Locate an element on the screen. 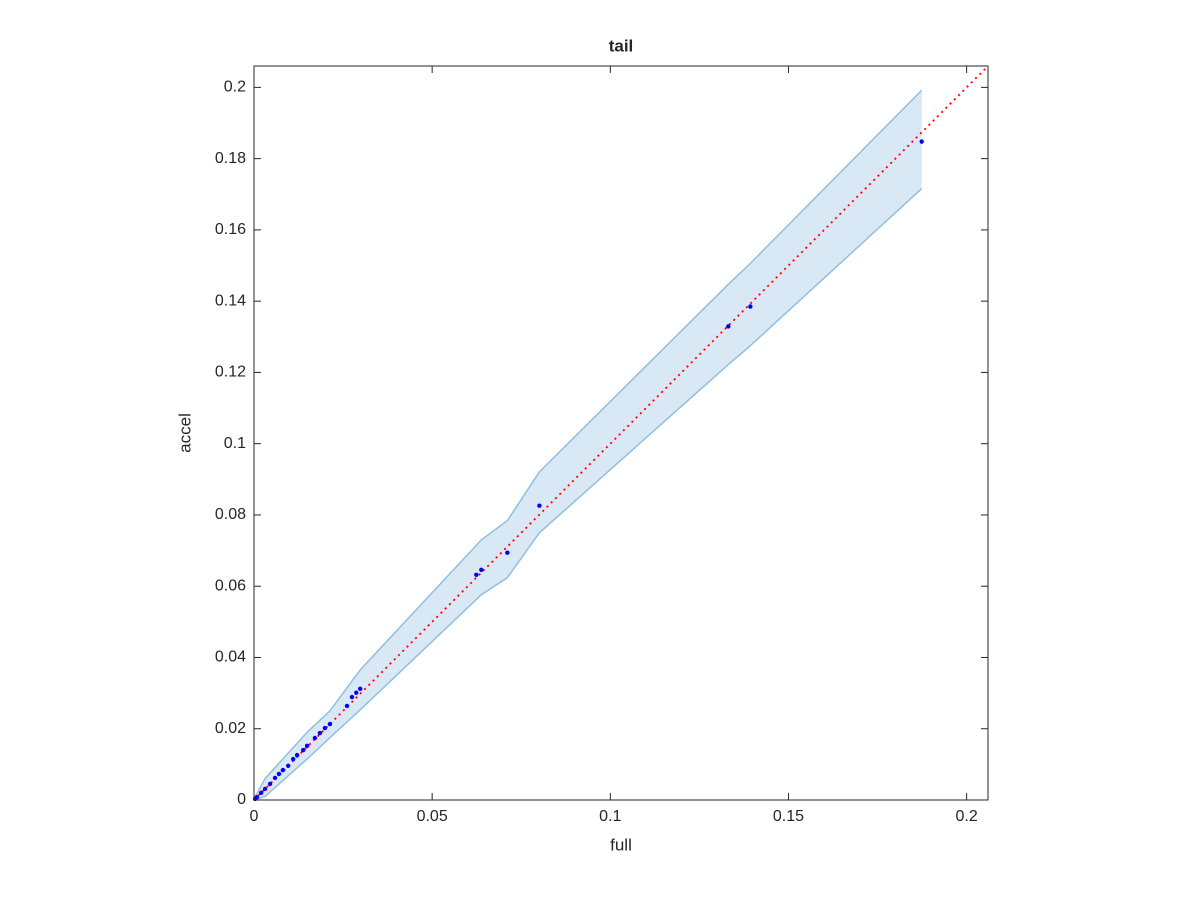  x-tick-label: 0.1 is located at coordinates (610, 816).